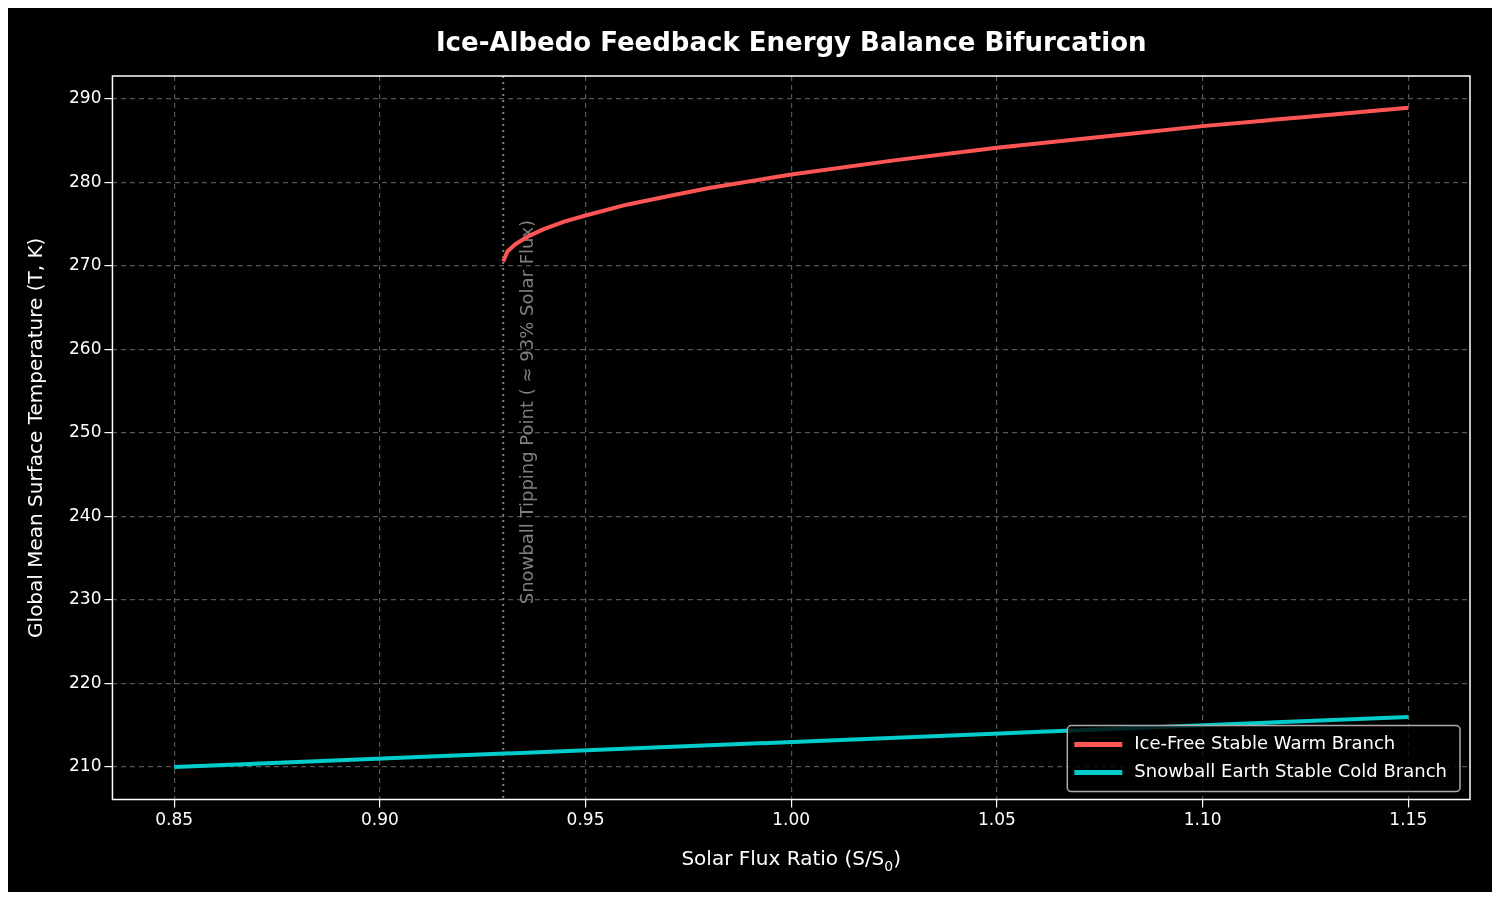 This screenshot has height=900, width=1500. Describe the element at coordinates (85, 765) in the screenshot. I see `y-tick-label: 210` at that location.